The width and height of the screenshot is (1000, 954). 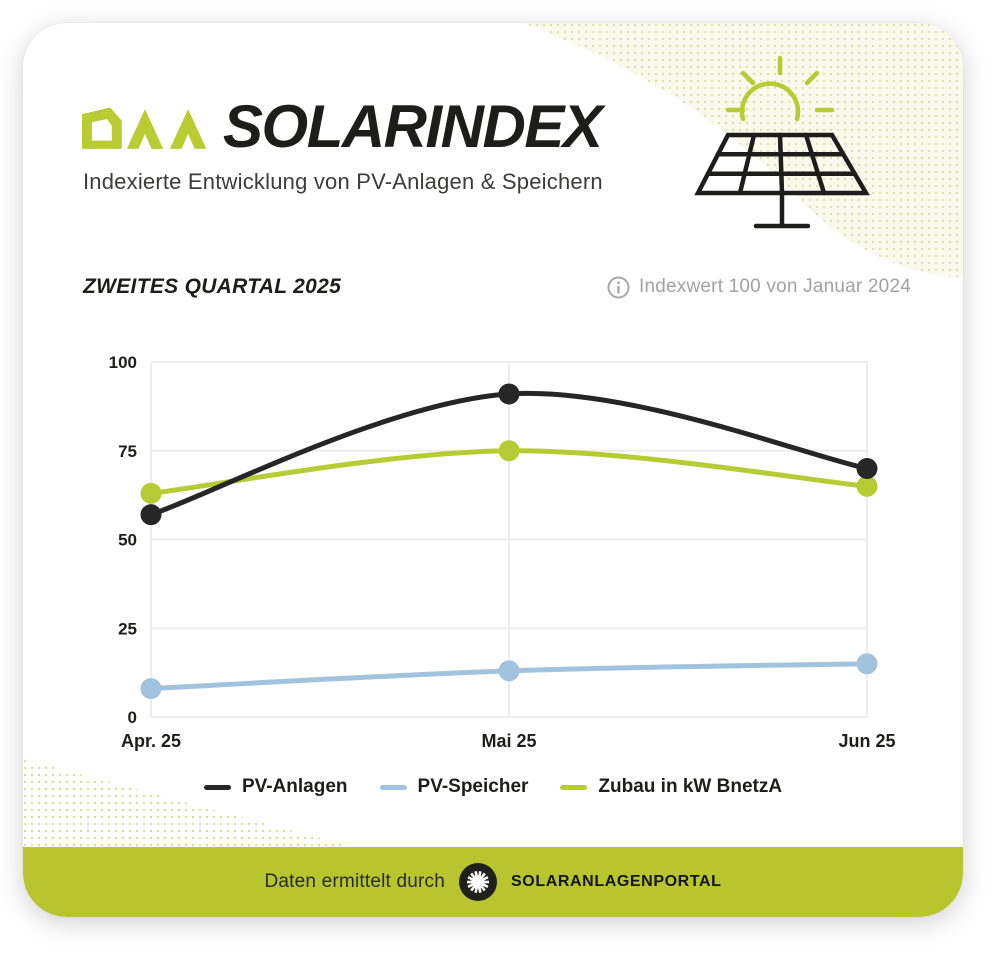 I want to click on svg-text: 0, so click(x=132, y=717).